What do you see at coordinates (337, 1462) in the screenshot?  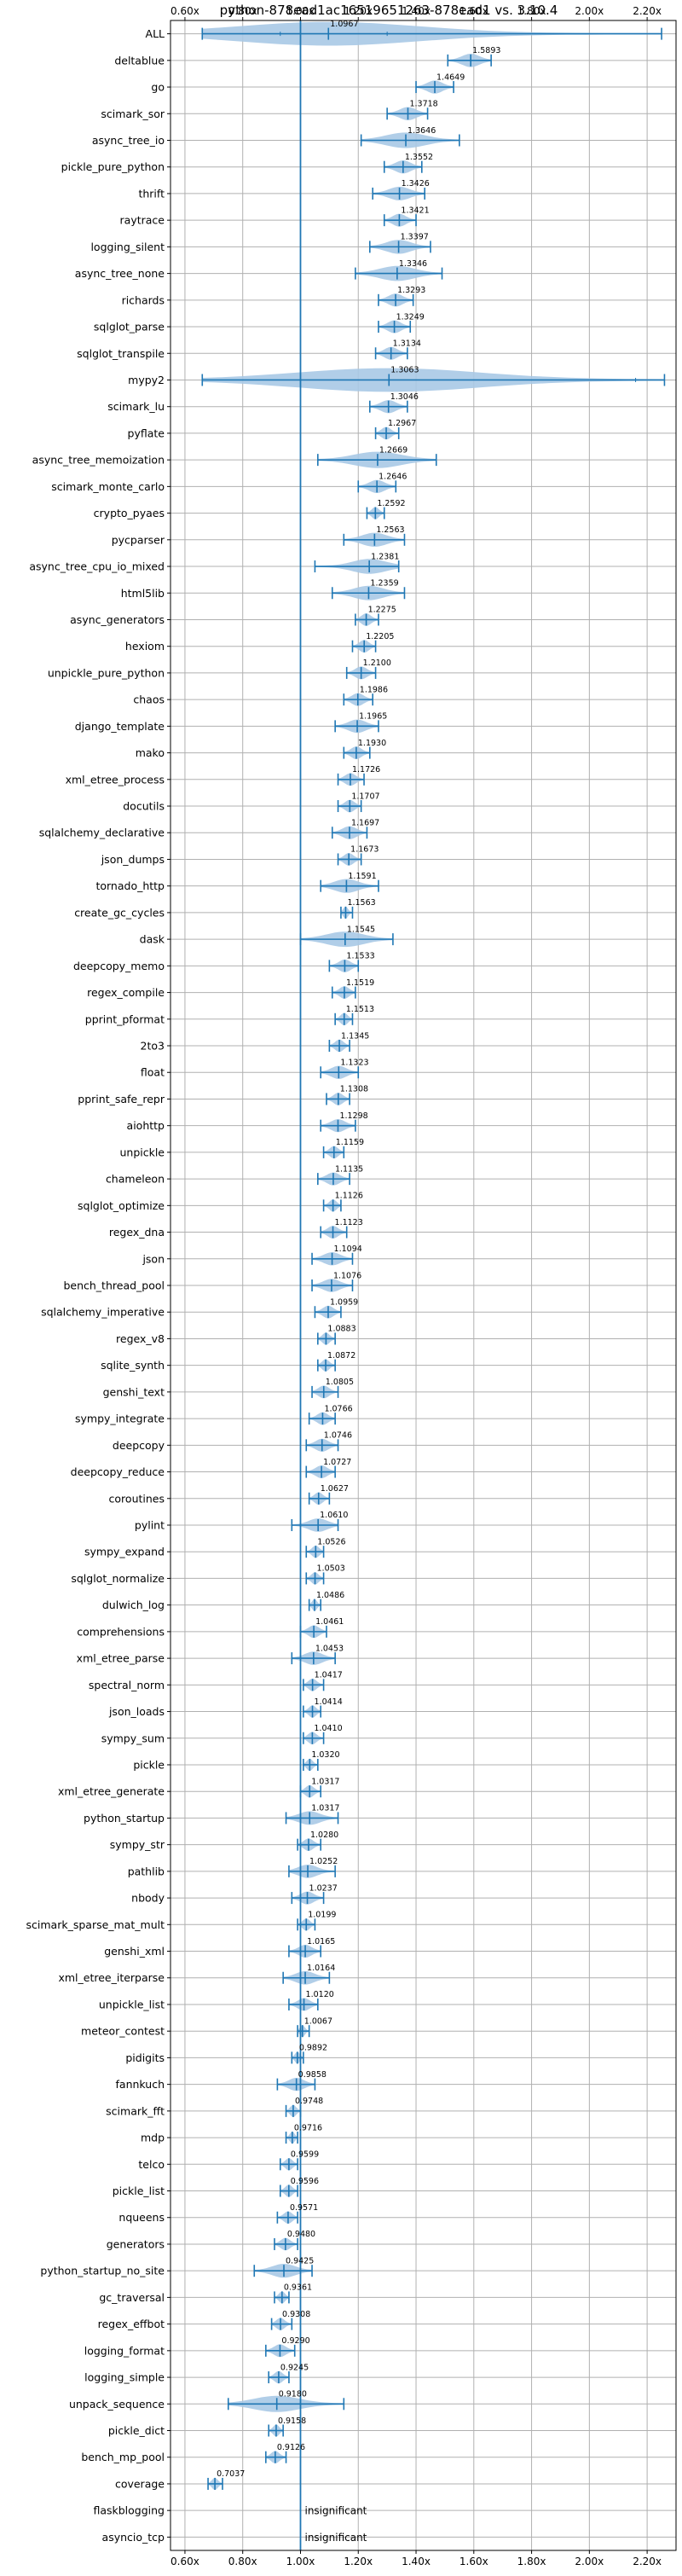 I see `data-label: 1.0727` at bounding box center [337, 1462].